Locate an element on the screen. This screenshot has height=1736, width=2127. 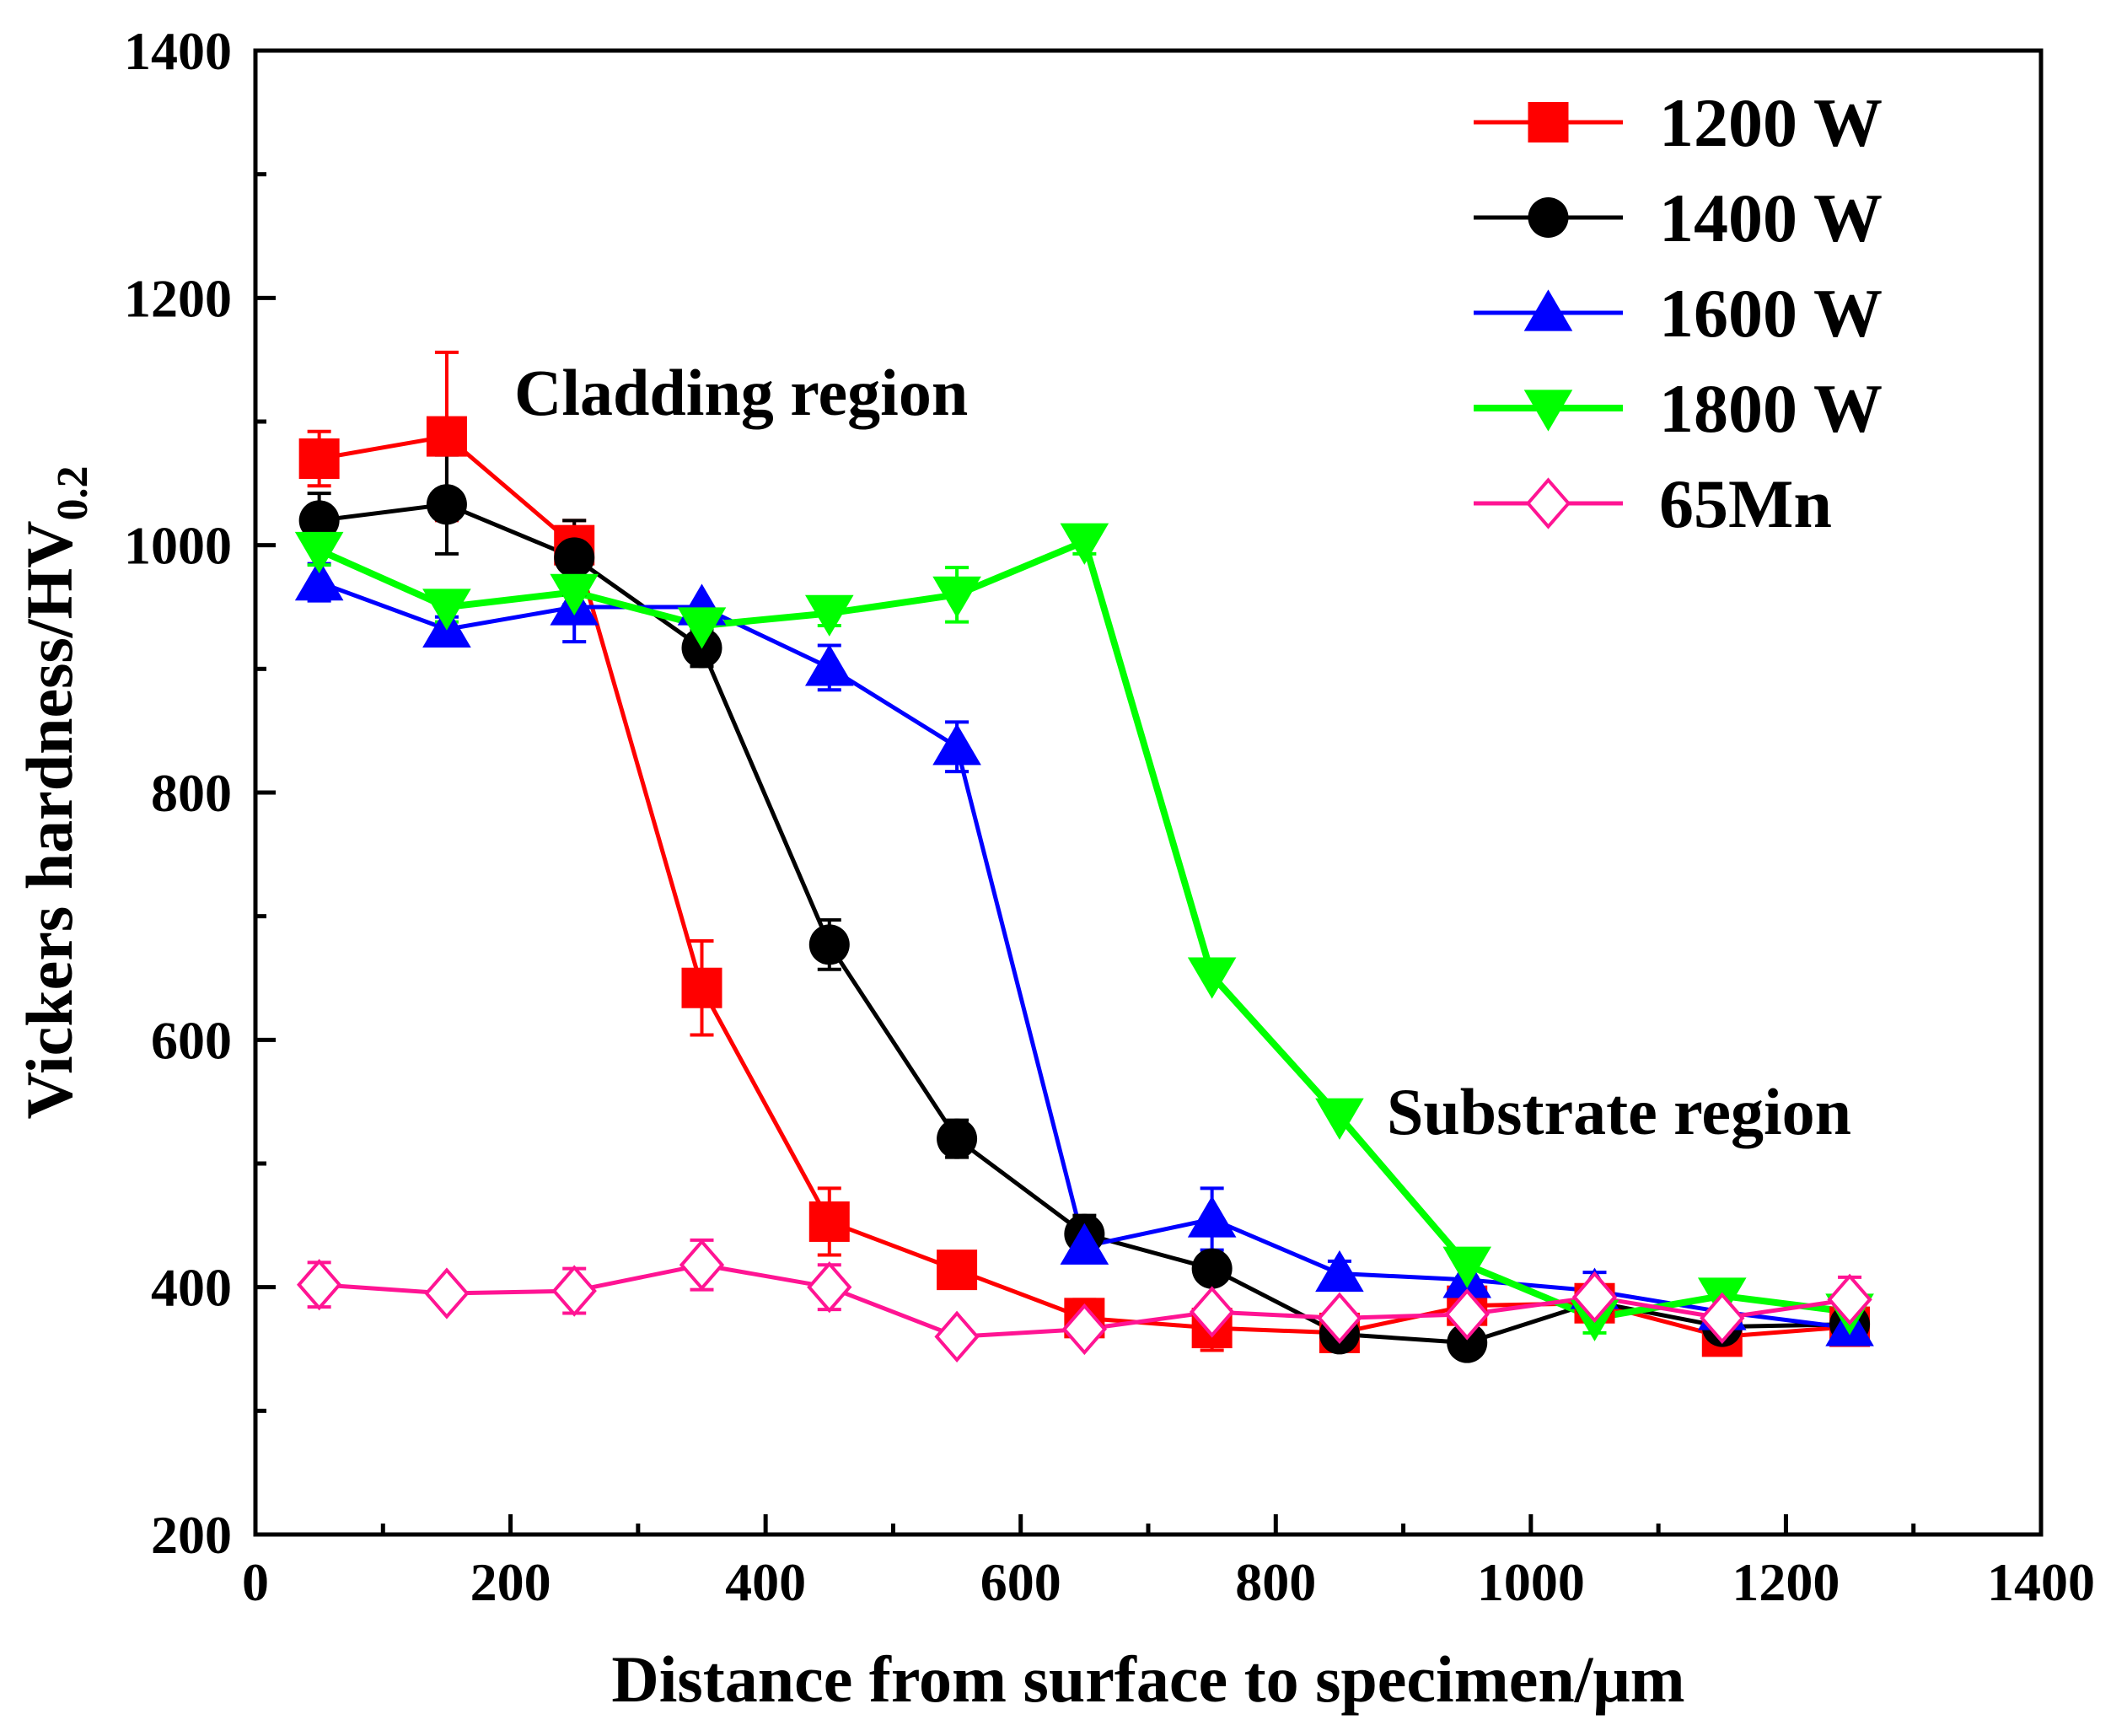
x-tick-label: 600 is located at coordinates (1020, 1582).